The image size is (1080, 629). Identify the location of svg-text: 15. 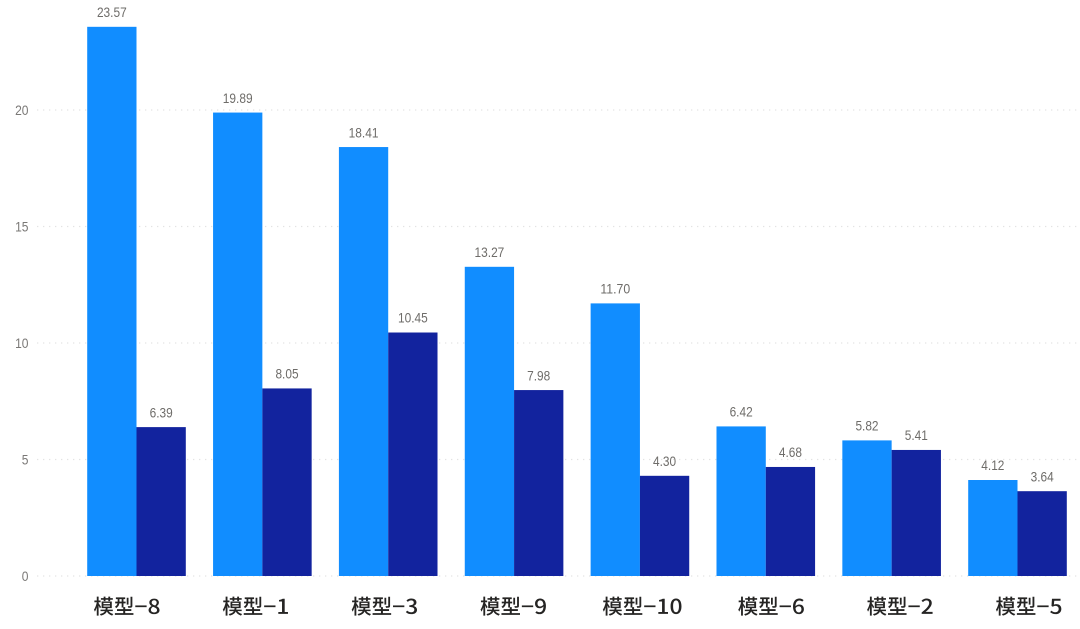
(22, 226).